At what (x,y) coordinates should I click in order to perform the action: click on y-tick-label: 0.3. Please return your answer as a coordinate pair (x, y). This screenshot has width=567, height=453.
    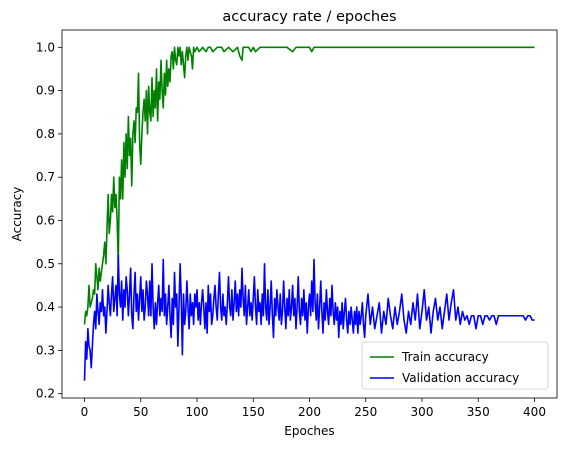
    Looking at the image, I should click on (45, 350).